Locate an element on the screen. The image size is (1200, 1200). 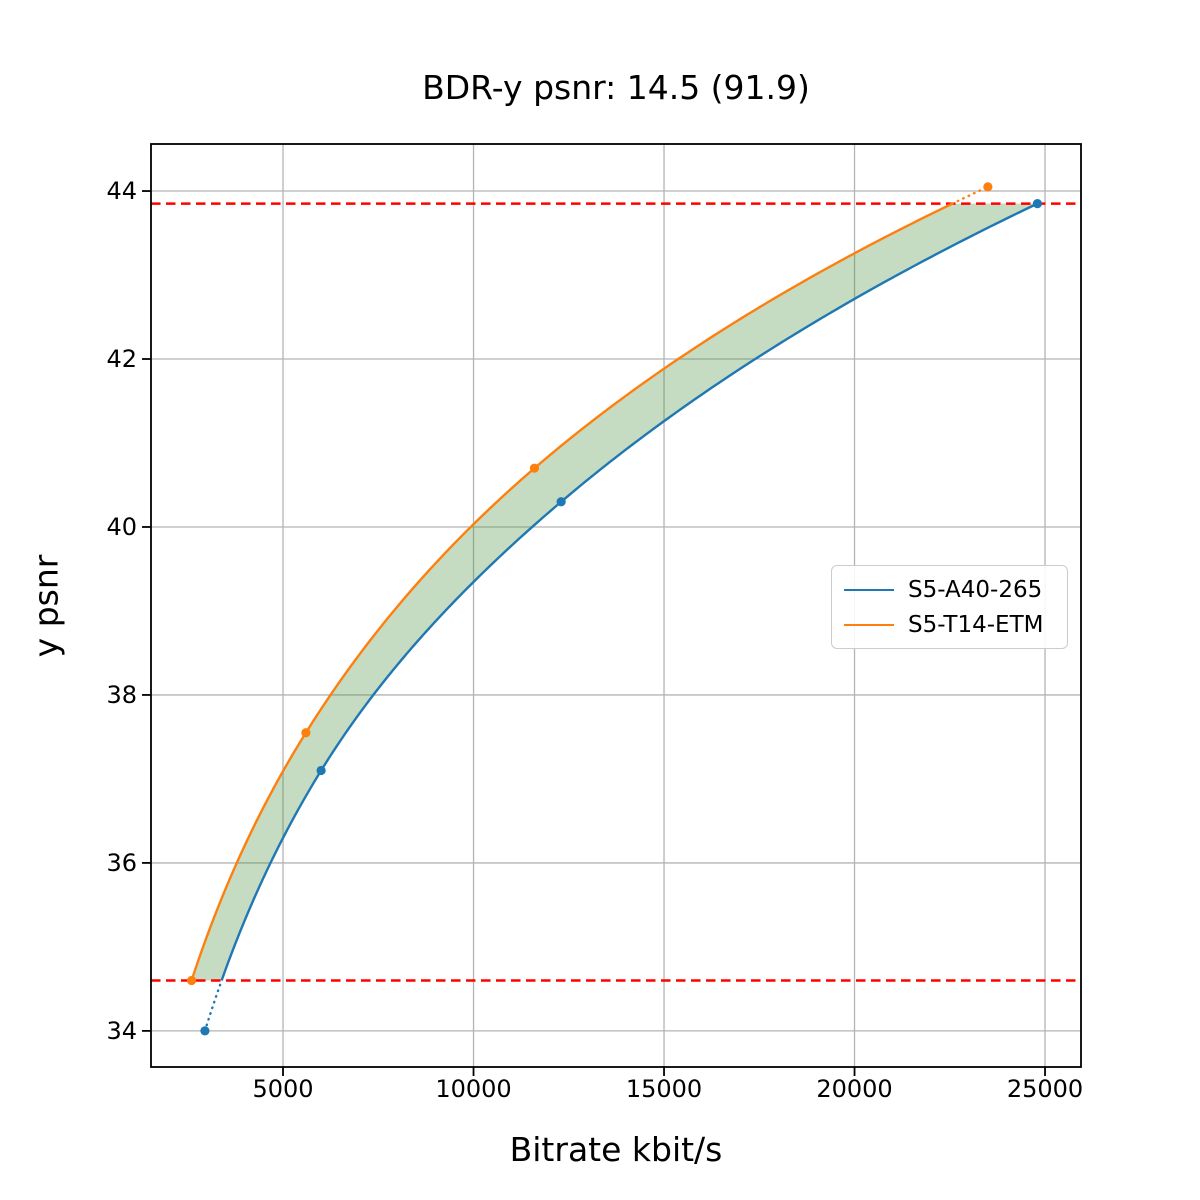
legend-line-sample-orange is located at coordinates (869, 624).